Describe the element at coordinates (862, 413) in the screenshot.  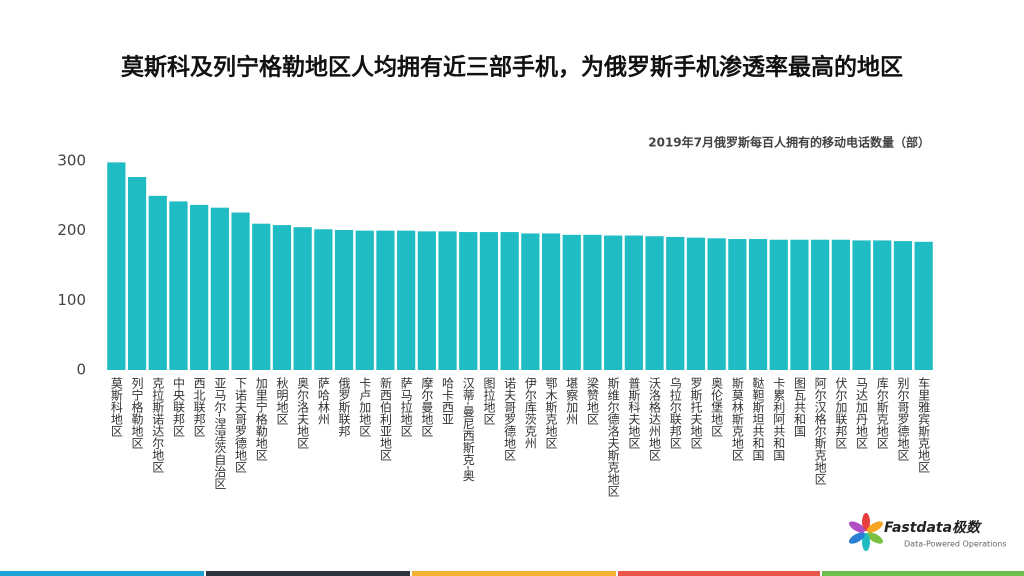
I see `x-tick-label: 马达加丹地区` at that location.